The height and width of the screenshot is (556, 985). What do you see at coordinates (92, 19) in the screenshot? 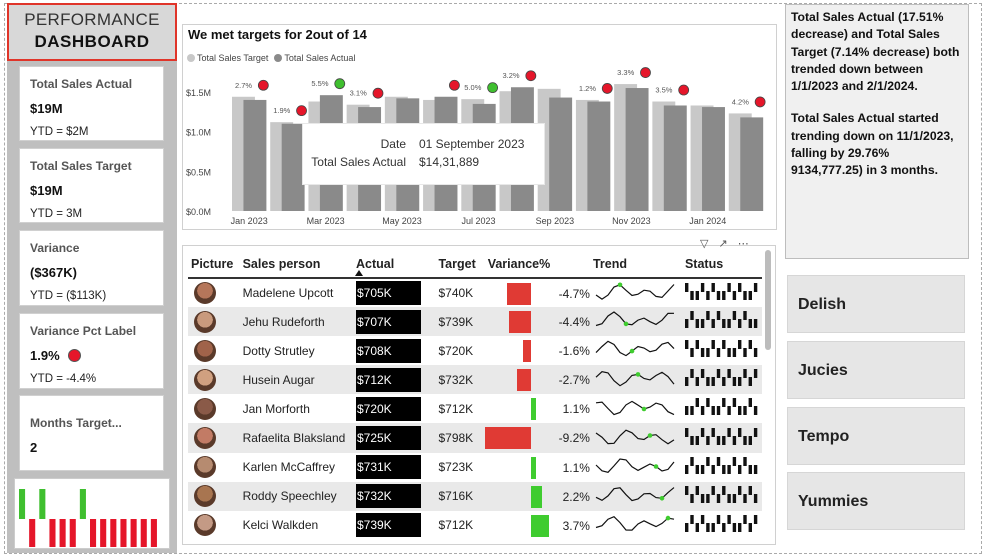
I see `title-line1: PERFORMANCE` at bounding box center [92, 19].